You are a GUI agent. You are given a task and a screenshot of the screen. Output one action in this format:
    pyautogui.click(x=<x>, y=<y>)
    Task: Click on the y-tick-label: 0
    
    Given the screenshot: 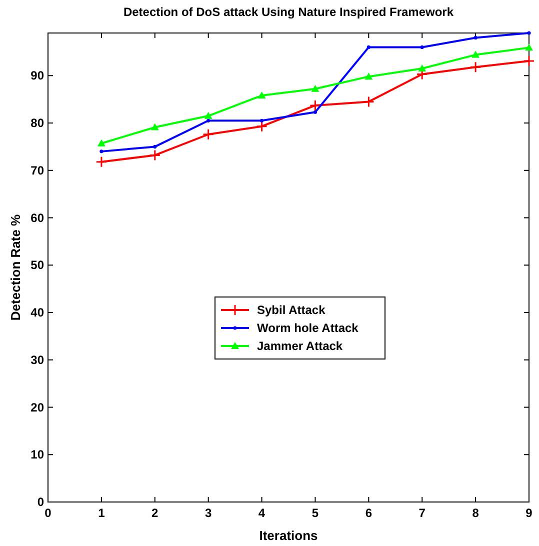 What is the action you would take?
    pyautogui.click(x=40, y=502)
    